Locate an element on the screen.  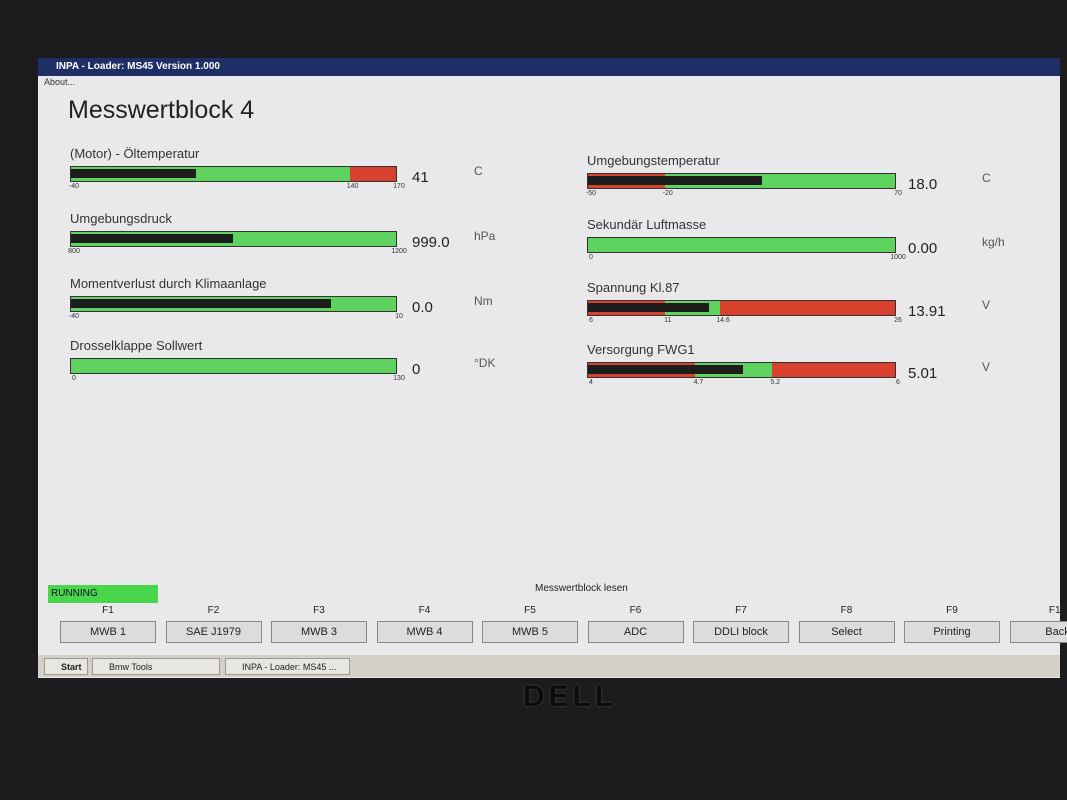
gauge-tick: 140 is located at coordinates (352, 186).